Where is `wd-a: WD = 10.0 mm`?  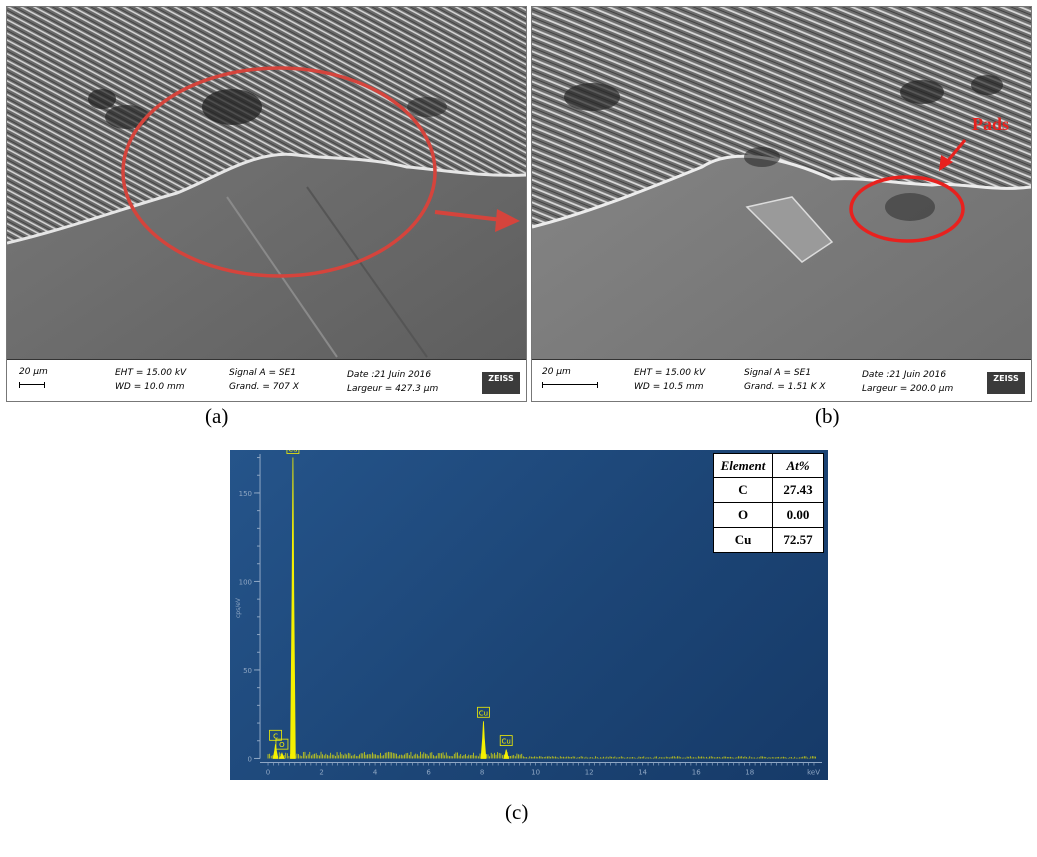
wd-a: WD = 10.0 mm is located at coordinates (150, 387).